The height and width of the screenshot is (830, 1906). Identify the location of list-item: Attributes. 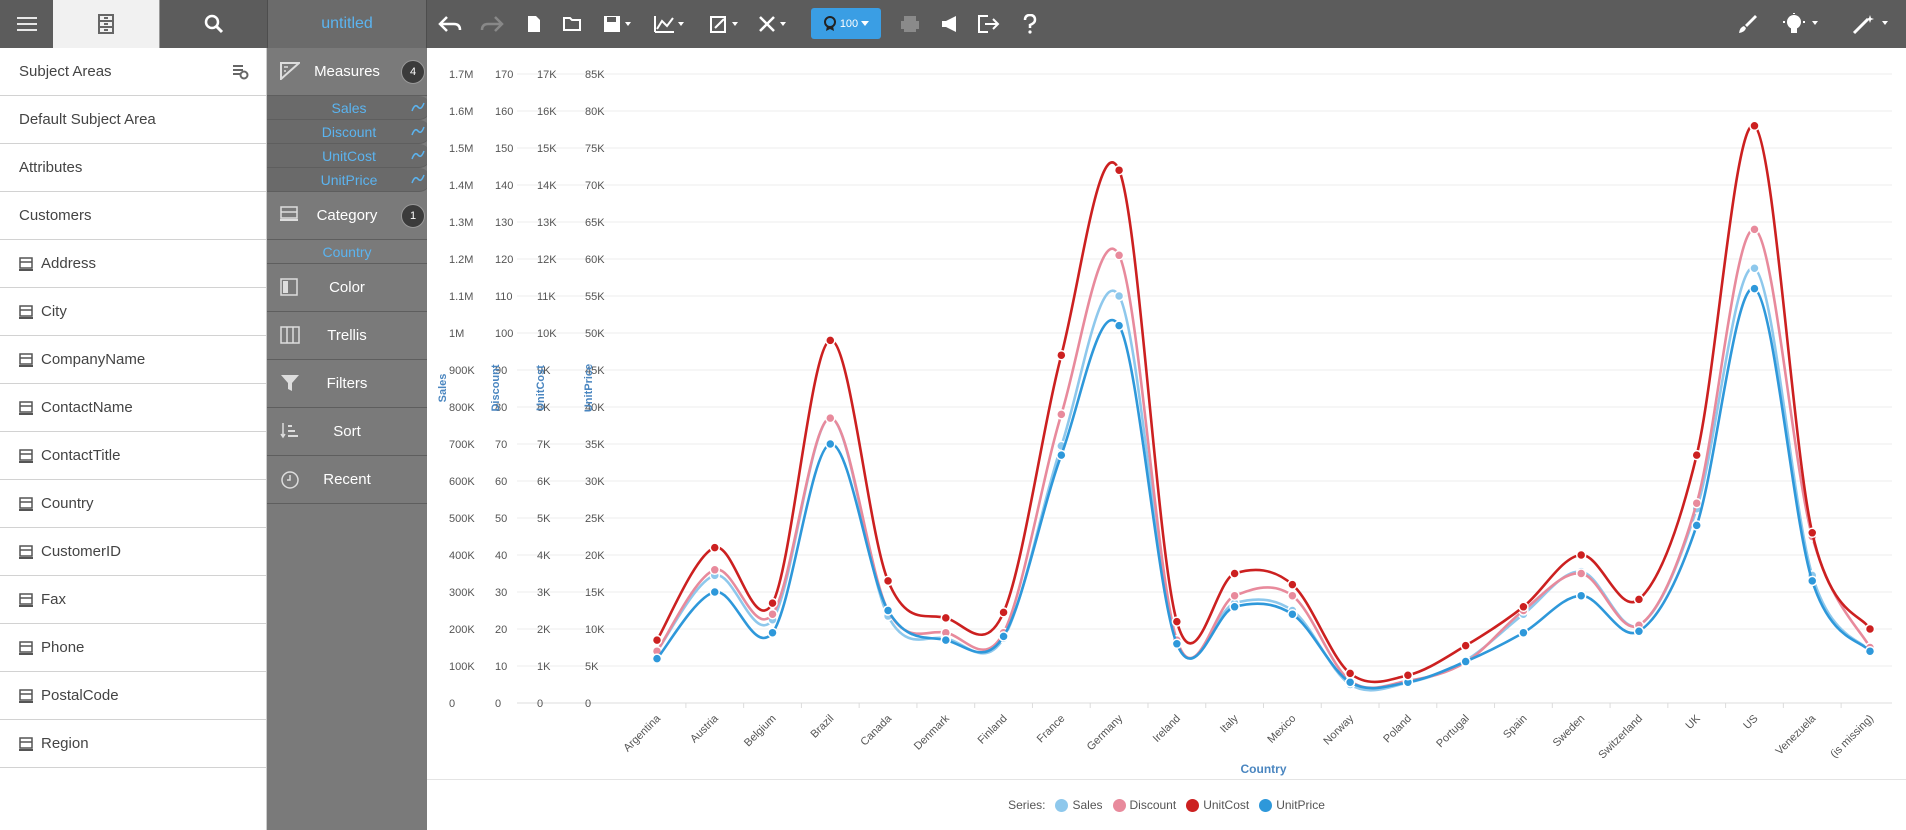
(133, 168).